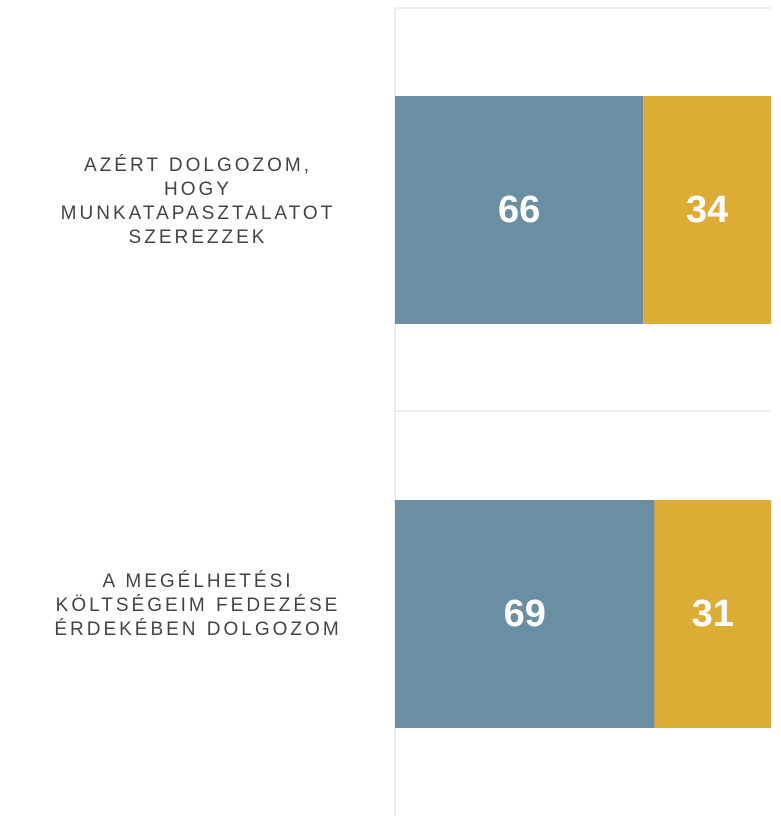 This screenshot has height=816, width=781. What do you see at coordinates (198, 605) in the screenshot?
I see `category-label: KÖLTSÉGEIM FEDEZÉSE` at bounding box center [198, 605].